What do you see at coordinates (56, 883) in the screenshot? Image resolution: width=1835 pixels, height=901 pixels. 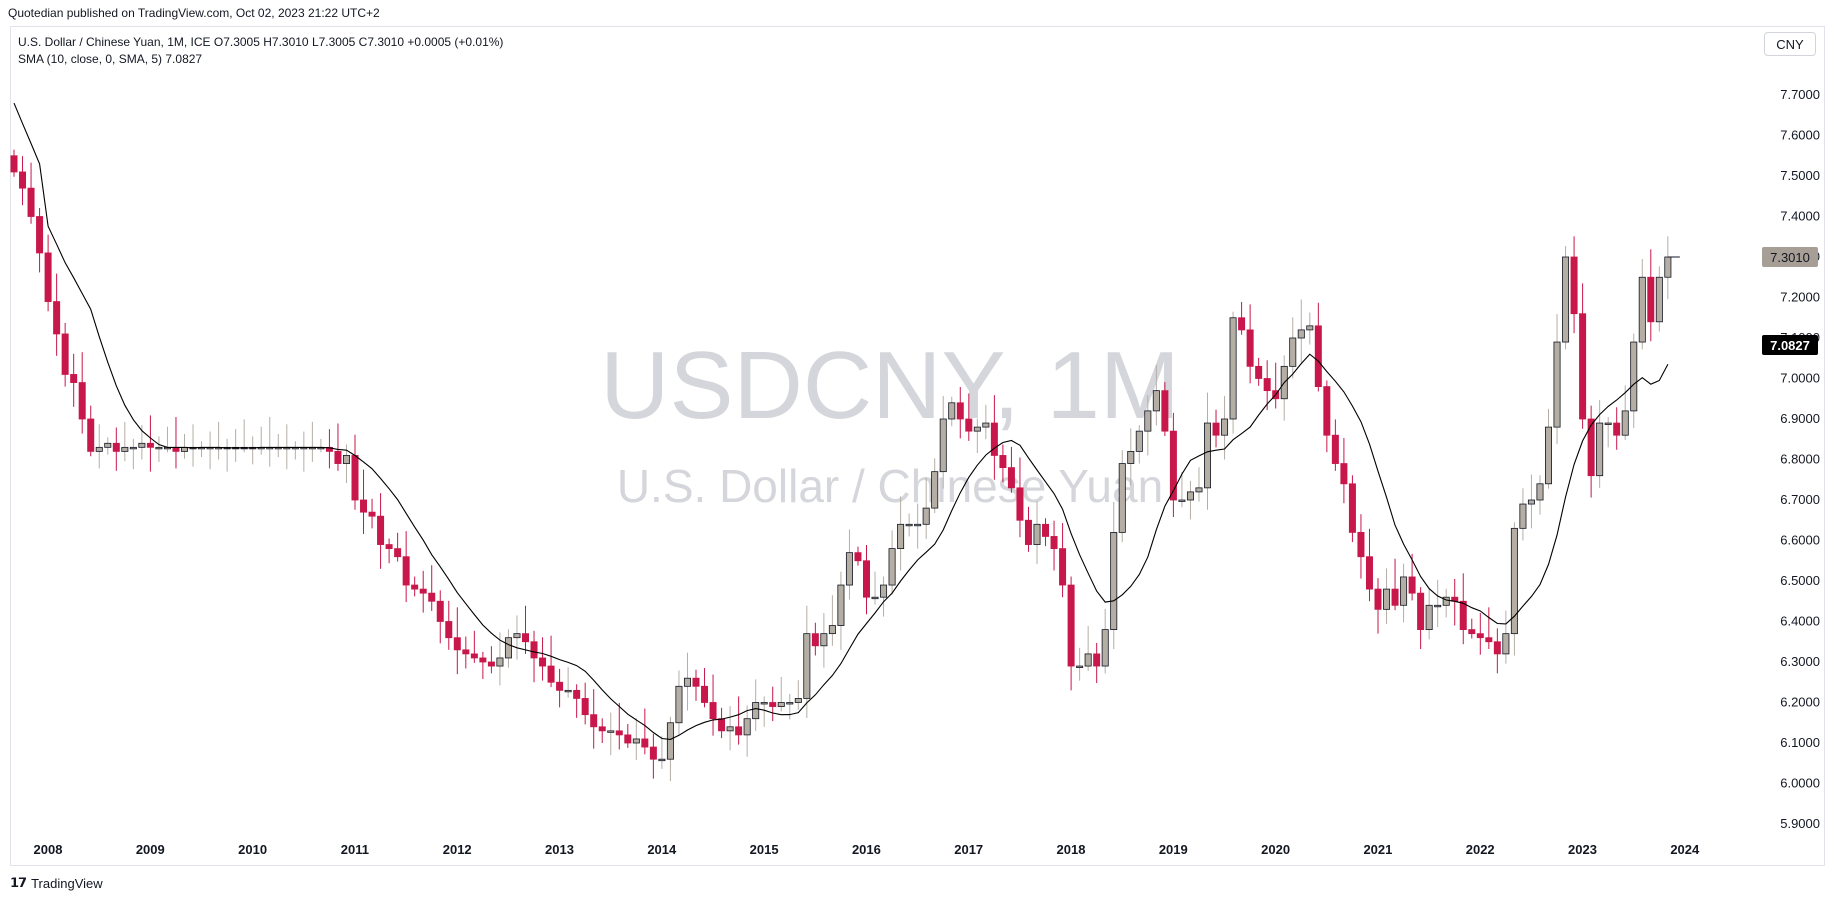 I see `tradingview-logo: 𝟭𝟳 TradingView` at bounding box center [56, 883].